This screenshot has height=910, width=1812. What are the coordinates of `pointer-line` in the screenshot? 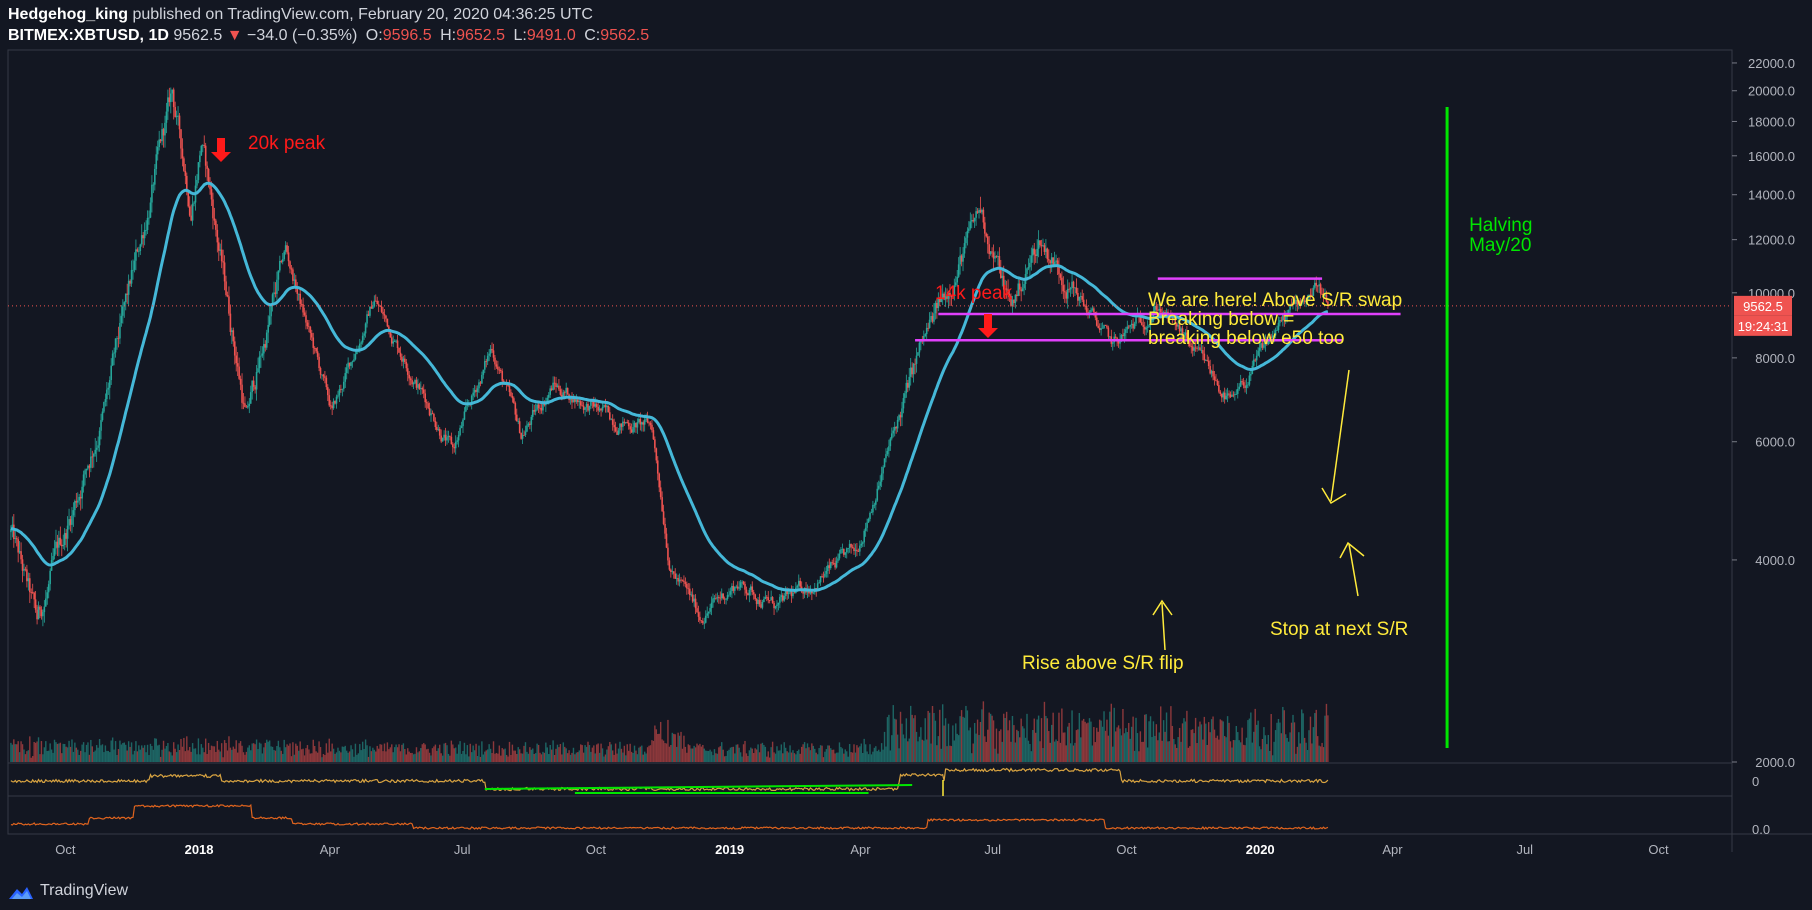 It's located at (1353, 570).